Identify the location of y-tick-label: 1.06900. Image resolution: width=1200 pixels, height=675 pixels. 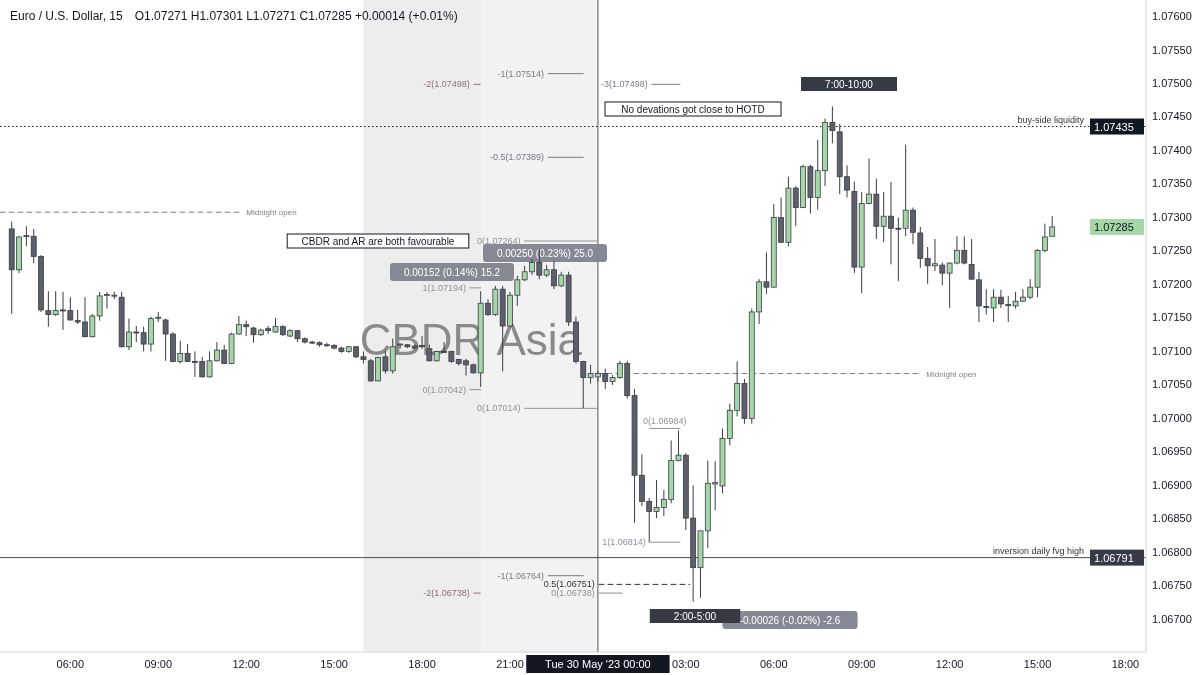
(1172, 484).